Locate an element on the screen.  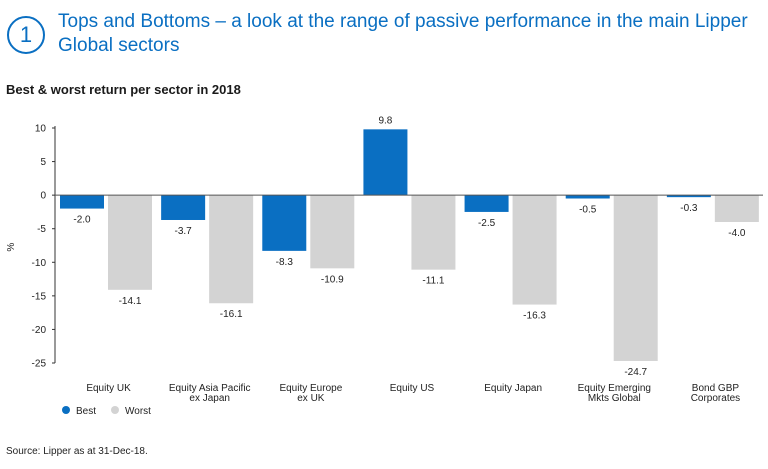
data-label: -8.3 is located at coordinates (285, 262).